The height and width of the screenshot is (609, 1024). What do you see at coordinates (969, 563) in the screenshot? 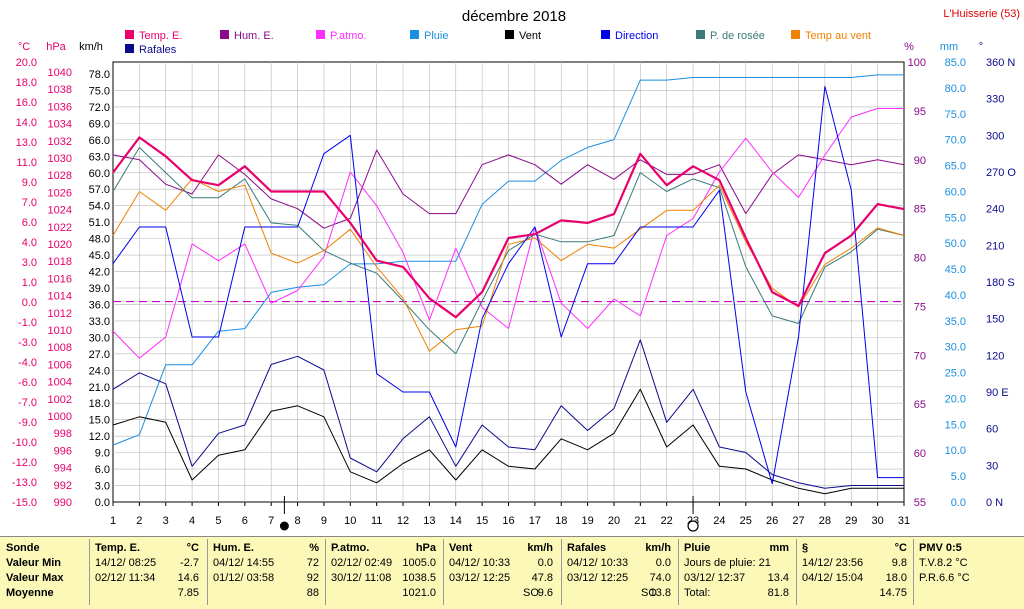
I see `summary-row: T.V.8.2 °C` at bounding box center [969, 563].